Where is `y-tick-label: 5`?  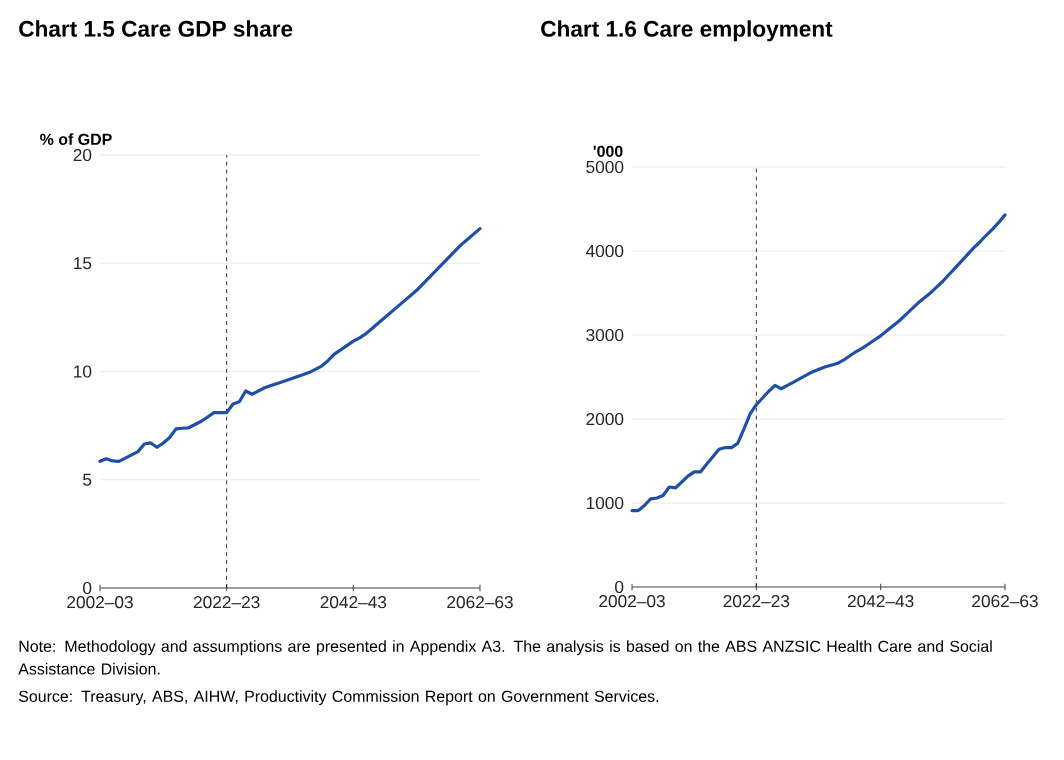 y-tick-label: 5 is located at coordinates (87, 479).